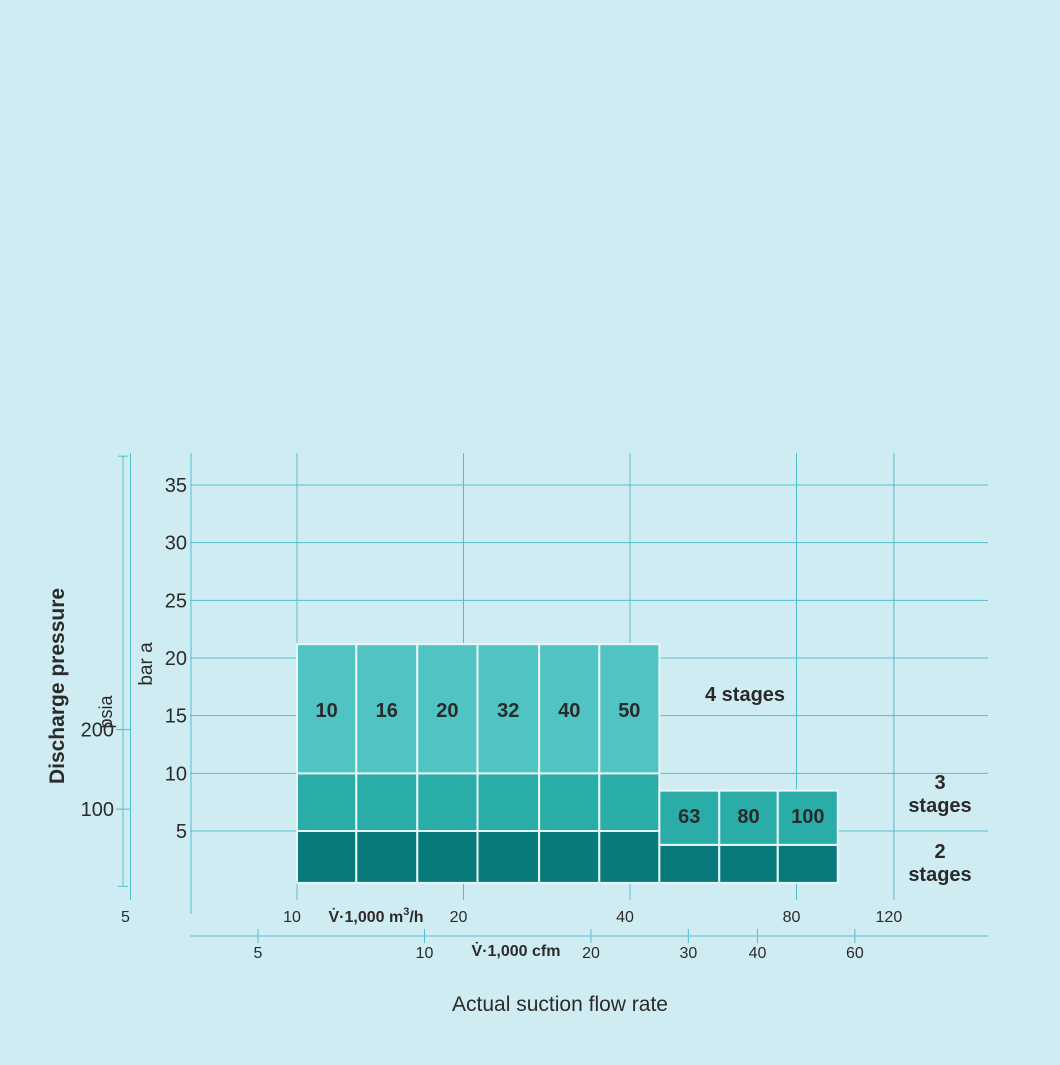 Image resolution: width=1060 pixels, height=1065 pixels. I want to click on m3h-axis-label: V̇·1,000 m3/h, so click(375, 916).